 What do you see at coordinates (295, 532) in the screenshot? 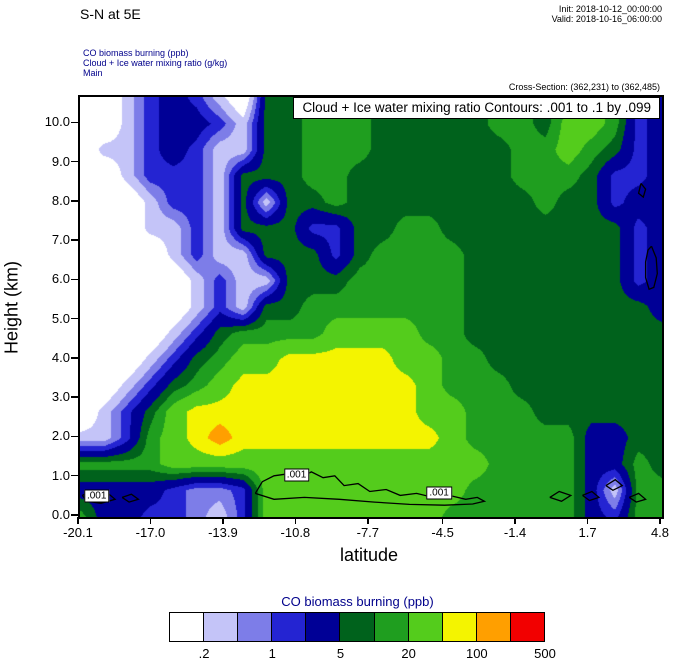
I see `x-tick-label: -10.8` at bounding box center [295, 532].